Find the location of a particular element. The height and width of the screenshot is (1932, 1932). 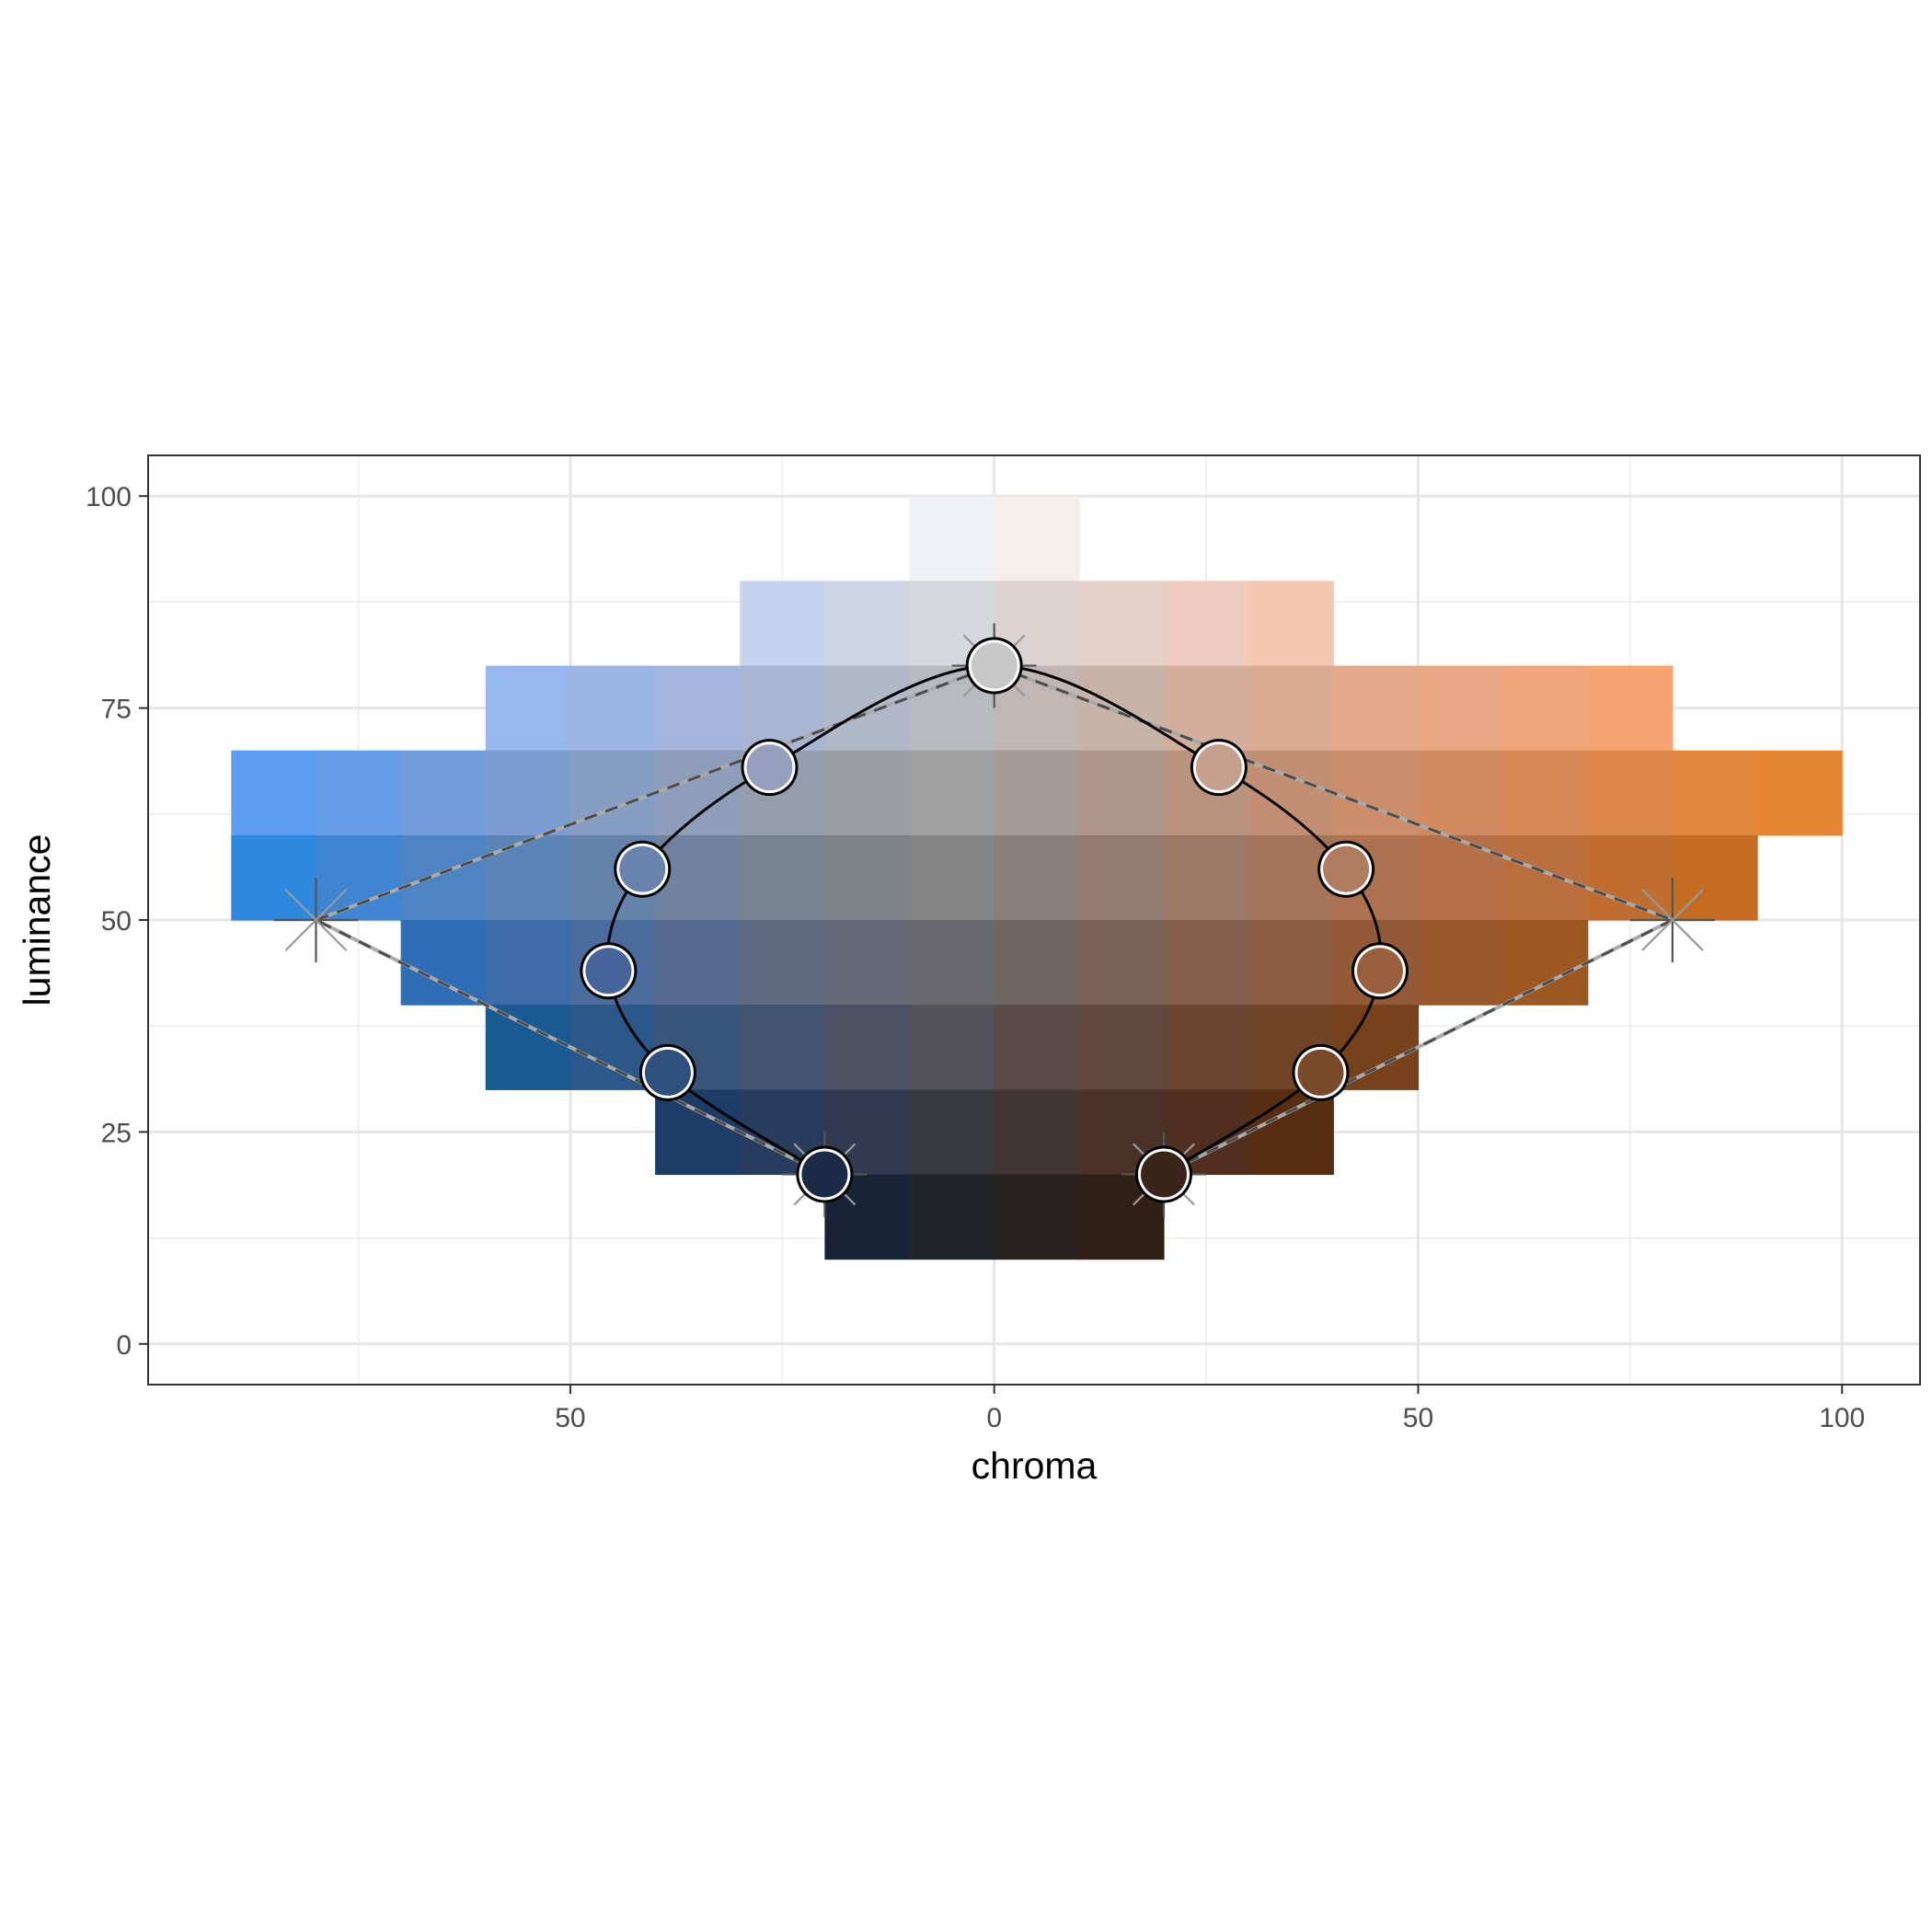

y-tick-label: 0 is located at coordinates (124, 1345).